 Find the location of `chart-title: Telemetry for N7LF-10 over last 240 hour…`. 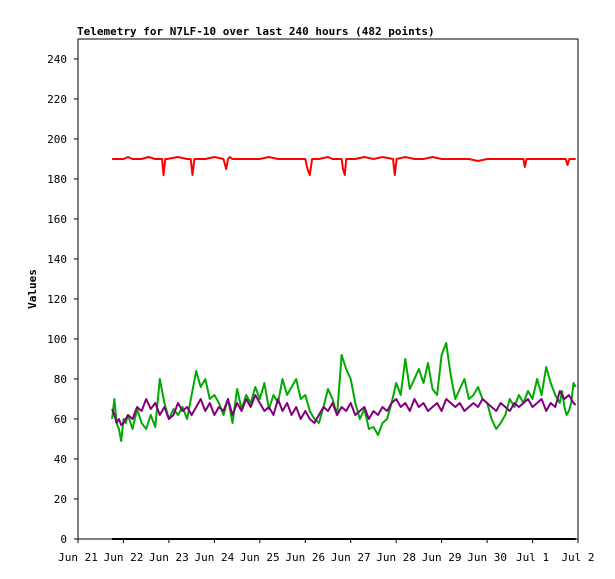

chart-title: Telemetry for N7LF-10 over last 240 hour… is located at coordinates (256, 31).